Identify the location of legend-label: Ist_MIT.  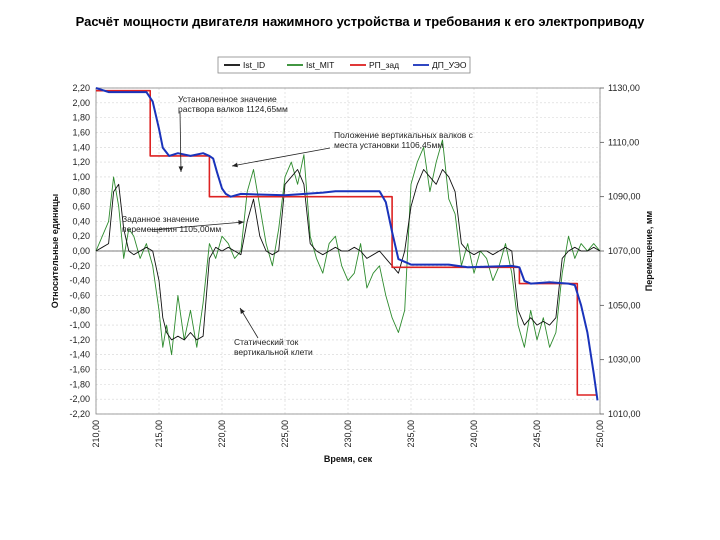
(320, 65).